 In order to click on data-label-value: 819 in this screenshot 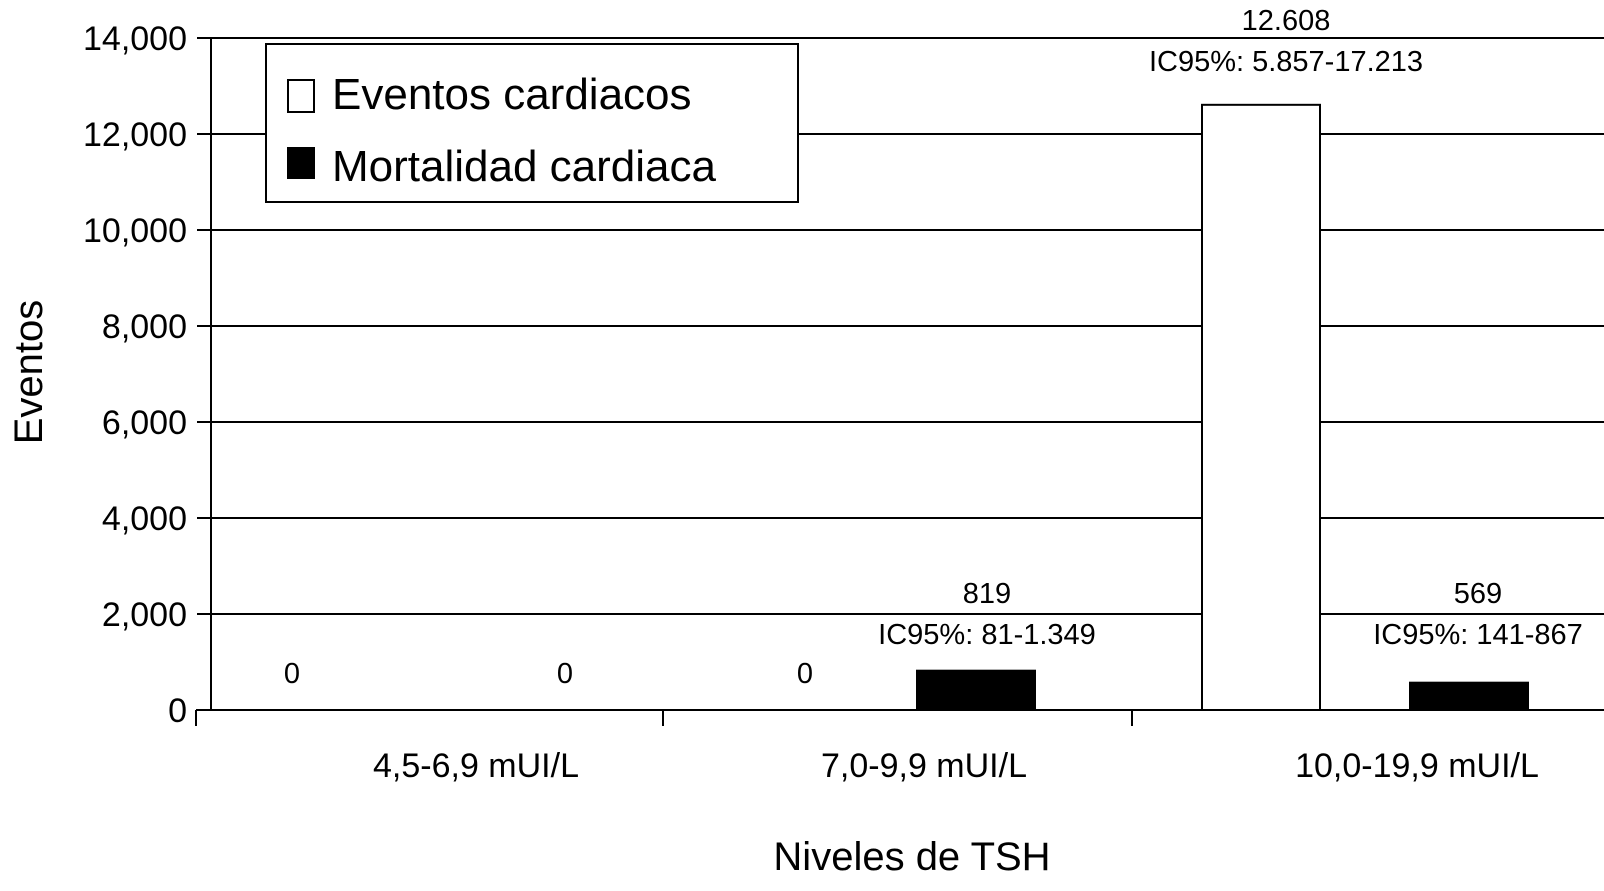, I will do `click(987, 594)`.